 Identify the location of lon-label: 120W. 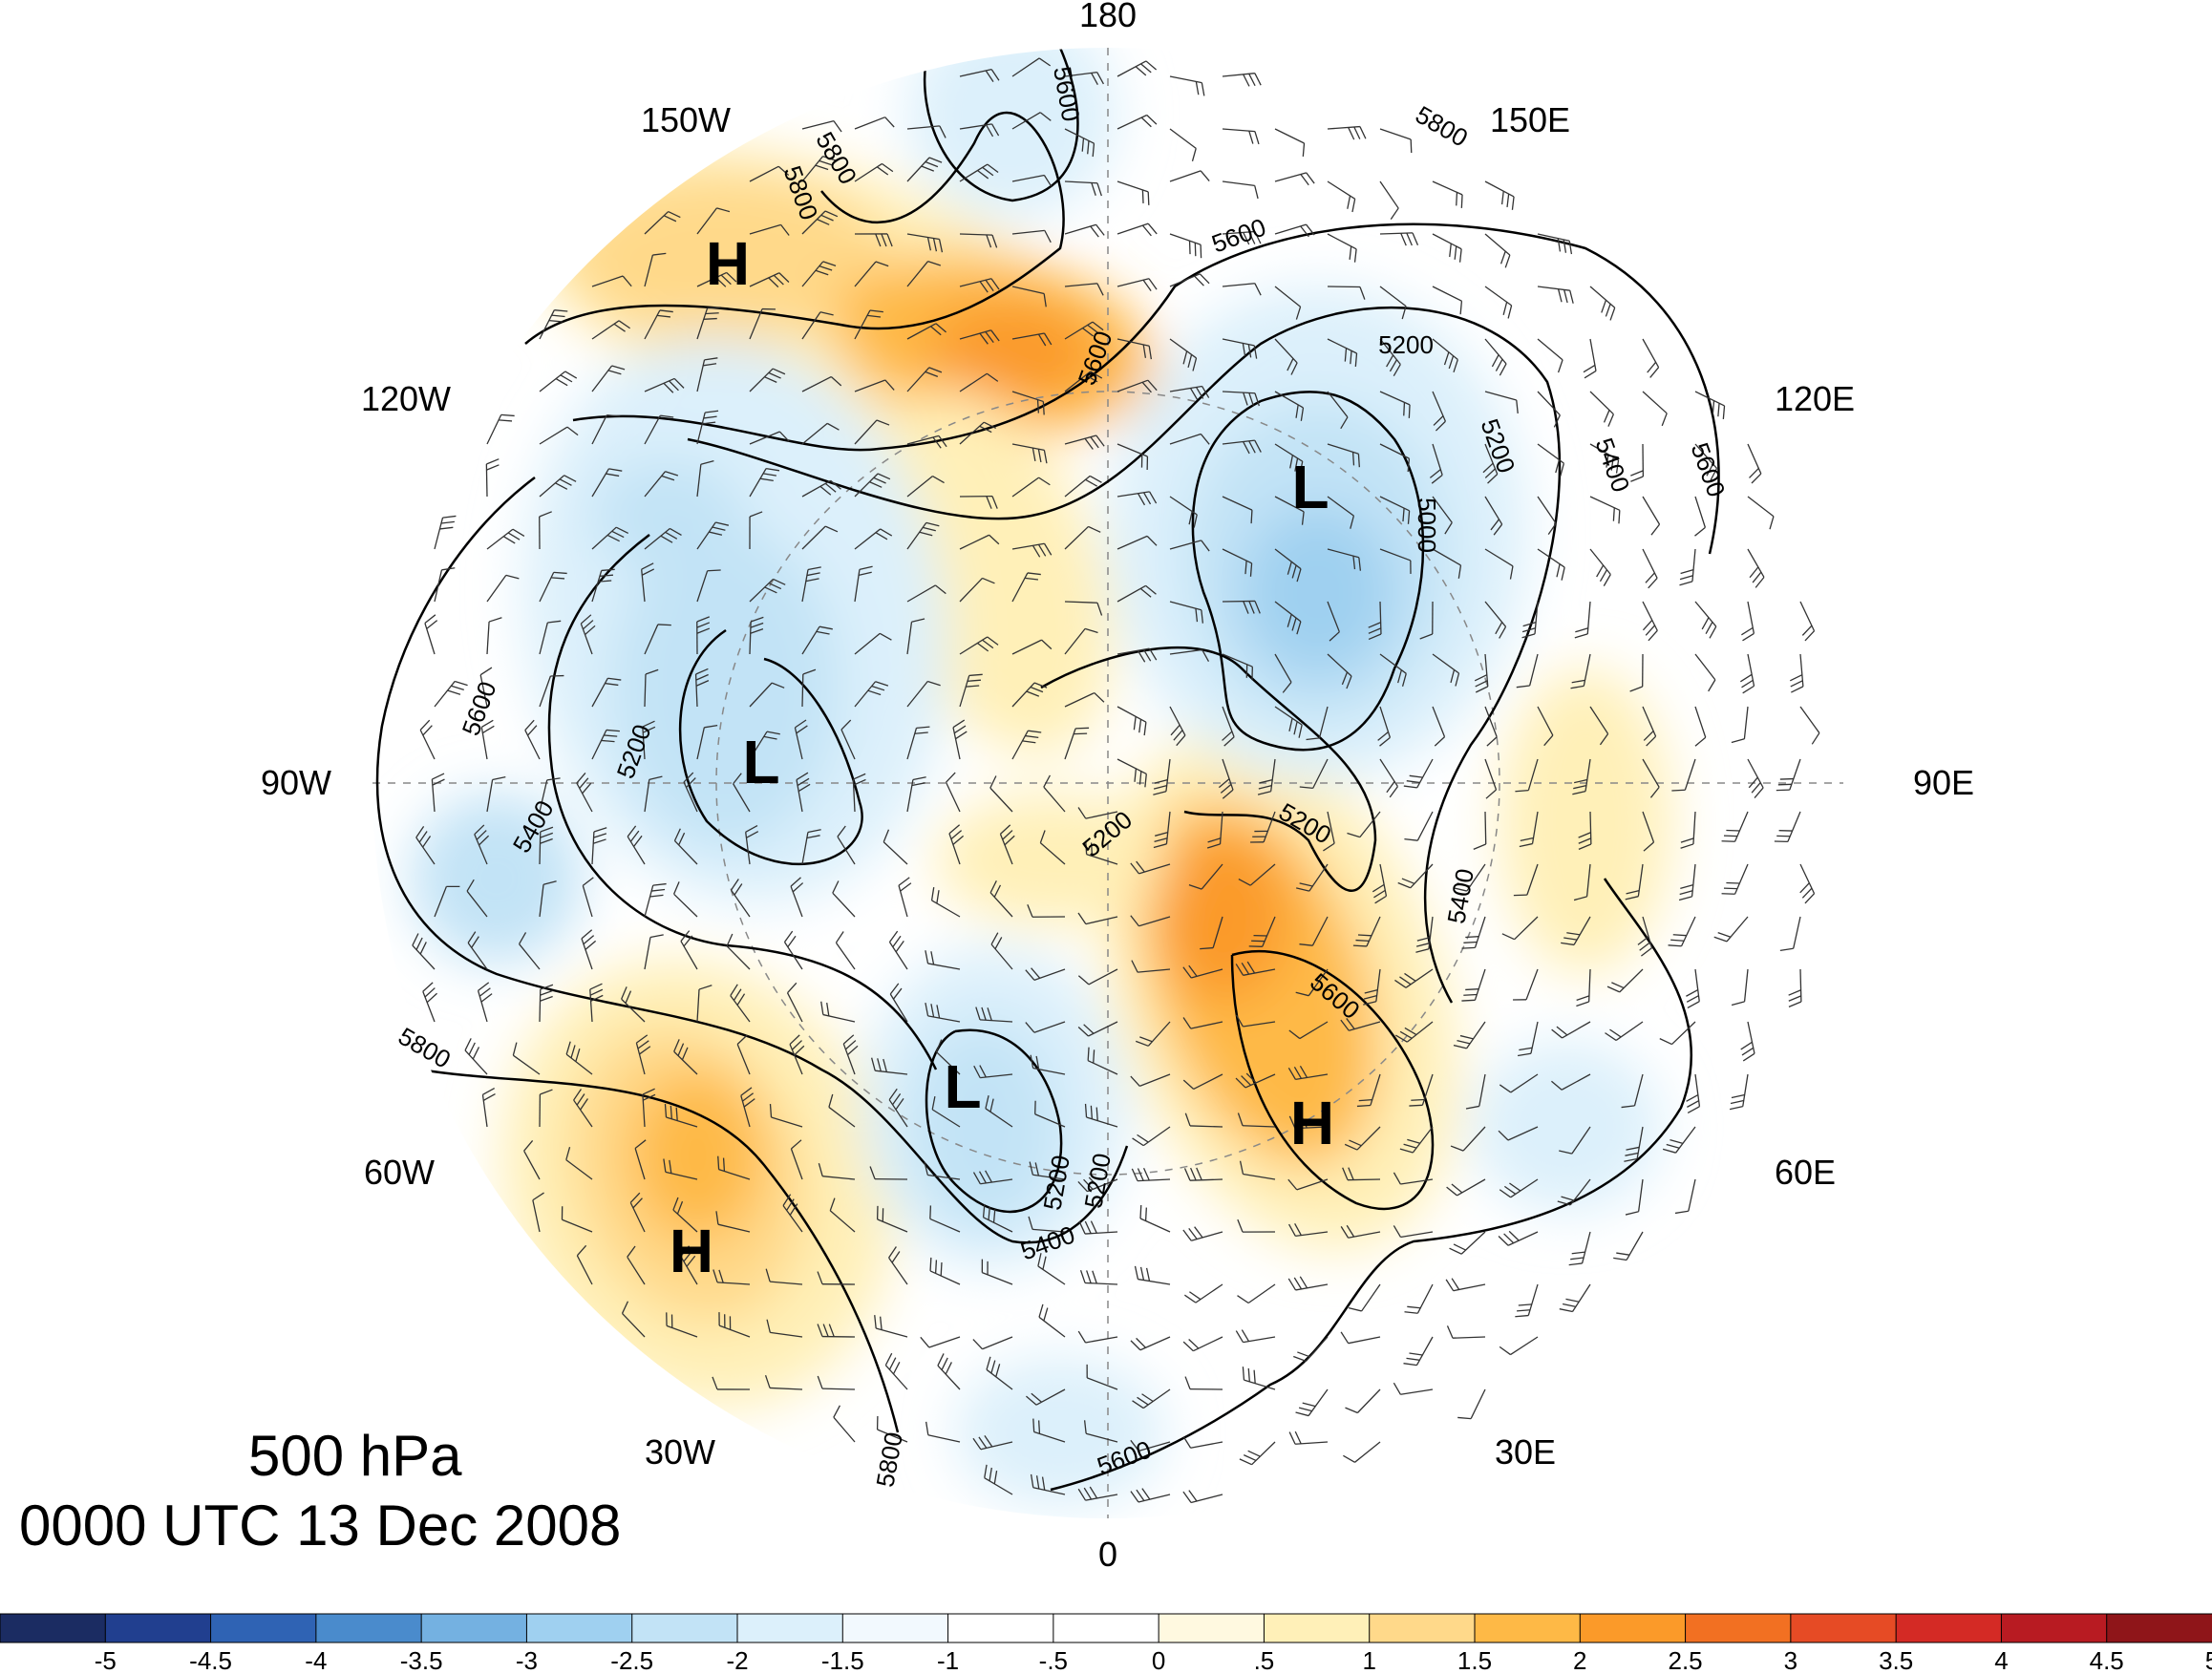
(406, 398).